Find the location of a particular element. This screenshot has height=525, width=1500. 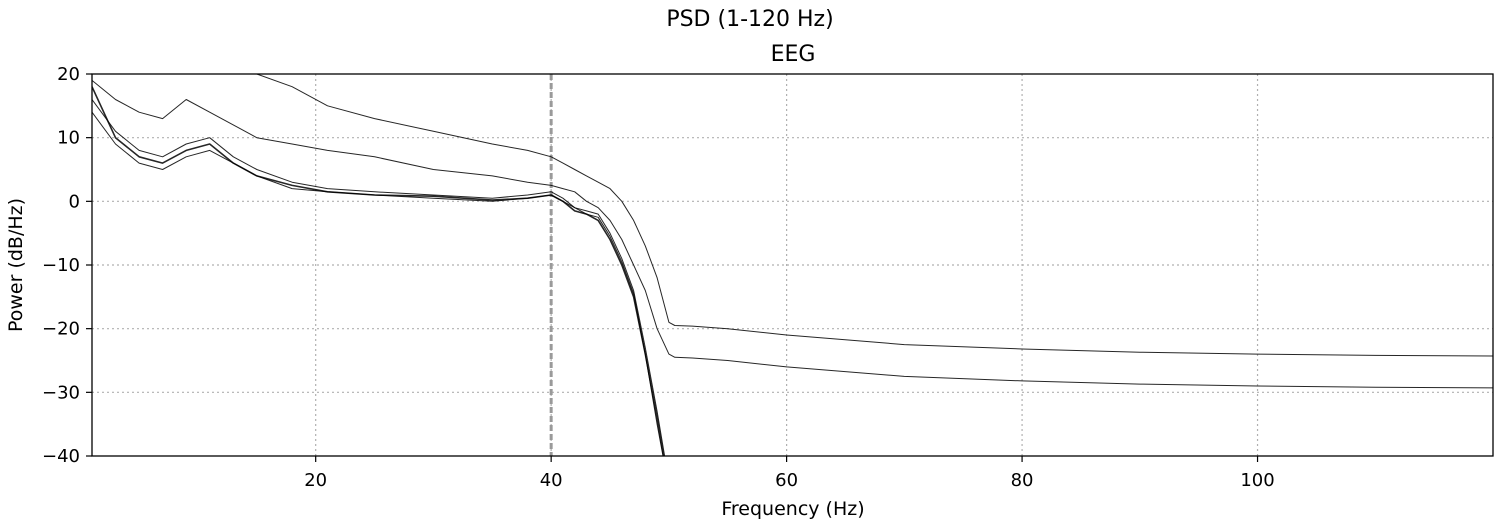

y-tick-label: 10 is located at coordinates (68, 138).